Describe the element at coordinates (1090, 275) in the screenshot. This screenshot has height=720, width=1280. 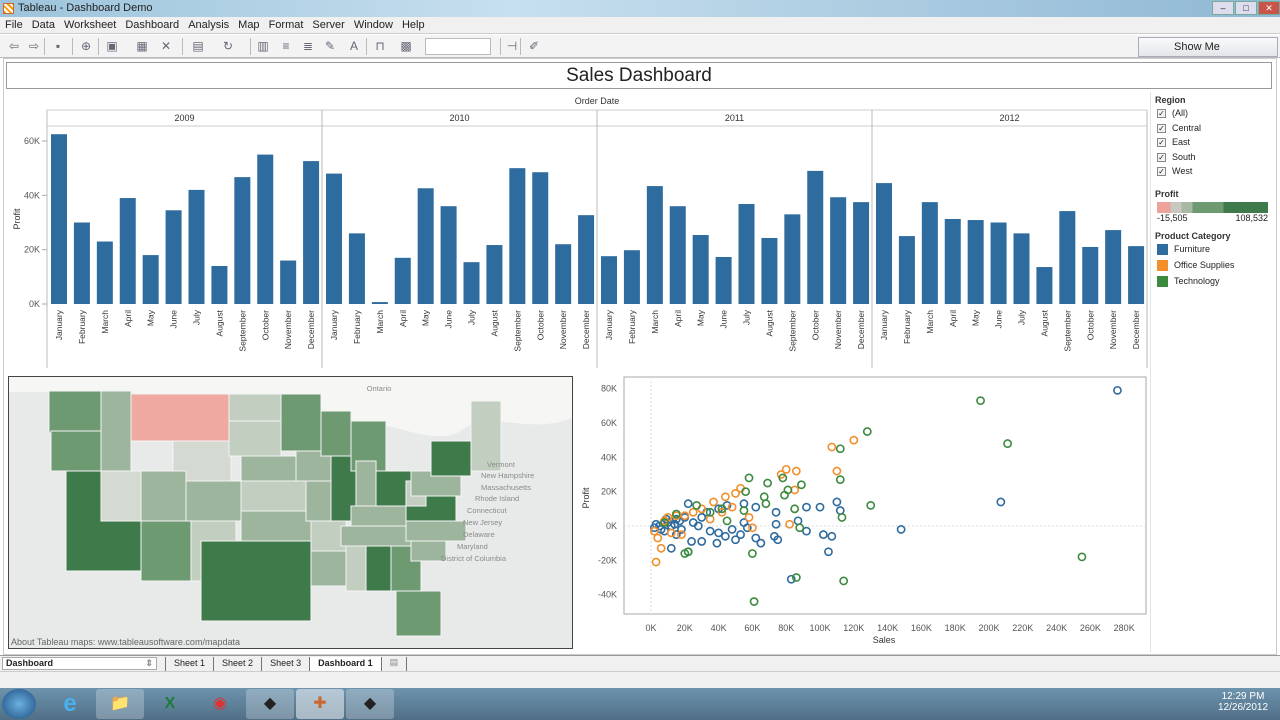
I see `bar-2012-October` at that location.